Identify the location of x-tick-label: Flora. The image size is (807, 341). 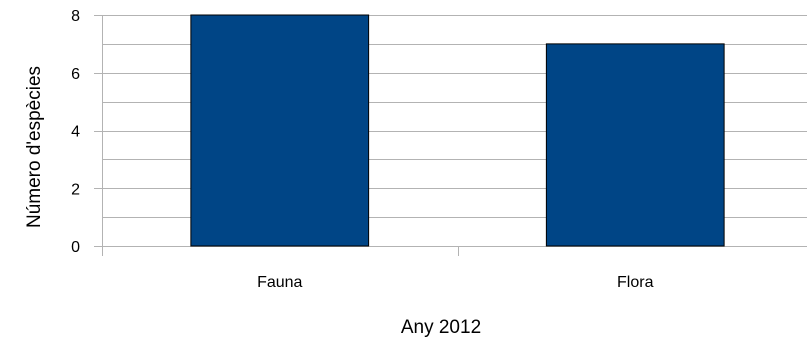
(635, 282).